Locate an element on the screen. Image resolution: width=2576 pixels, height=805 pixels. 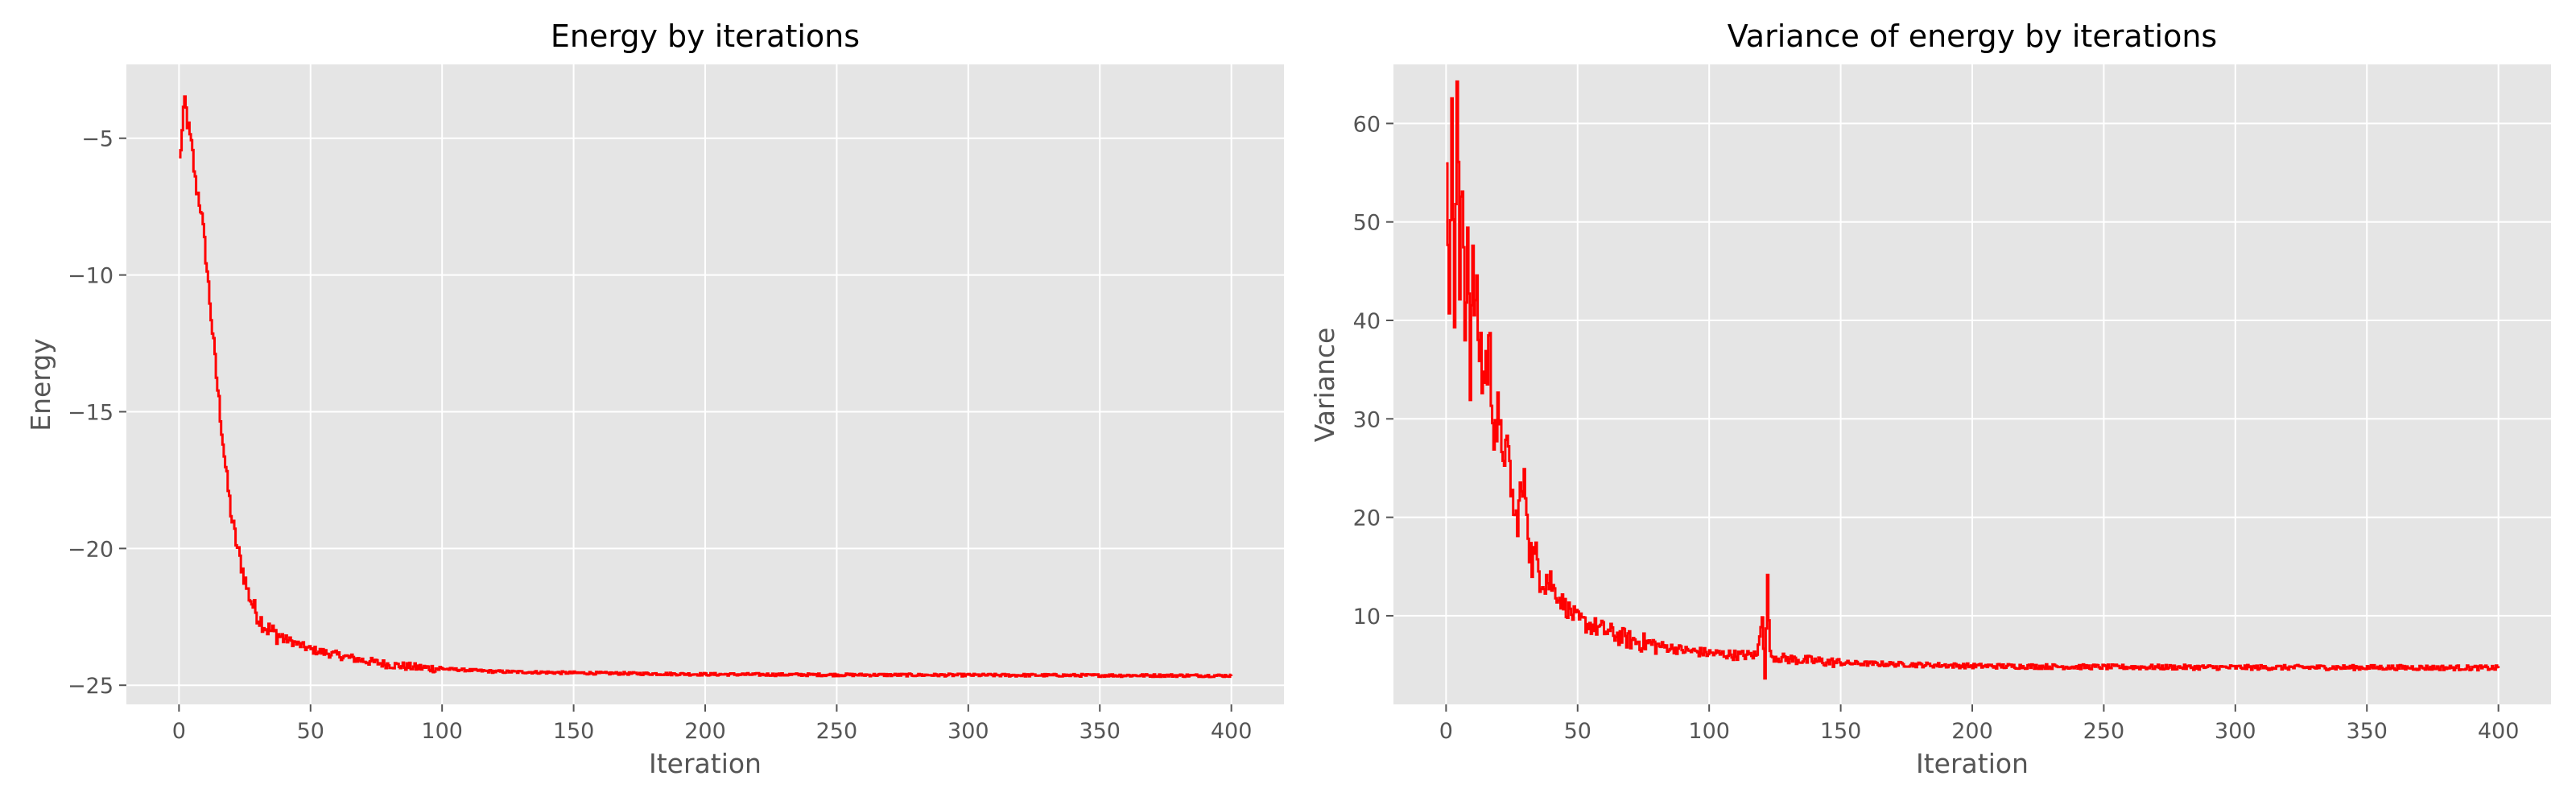
variance-x-tick-label: 100 is located at coordinates (1709, 731).